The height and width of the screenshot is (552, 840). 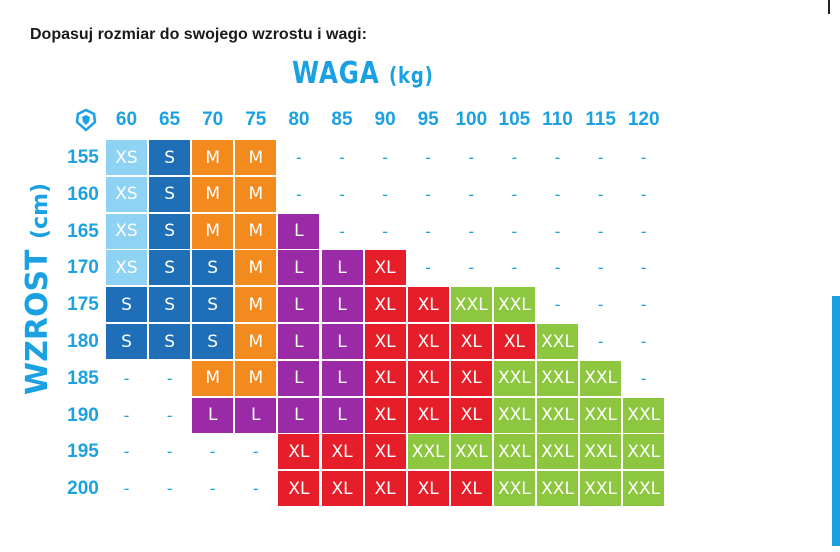 What do you see at coordinates (86, 120) in the screenshot?
I see `brand-logo-icon` at bounding box center [86, 120].